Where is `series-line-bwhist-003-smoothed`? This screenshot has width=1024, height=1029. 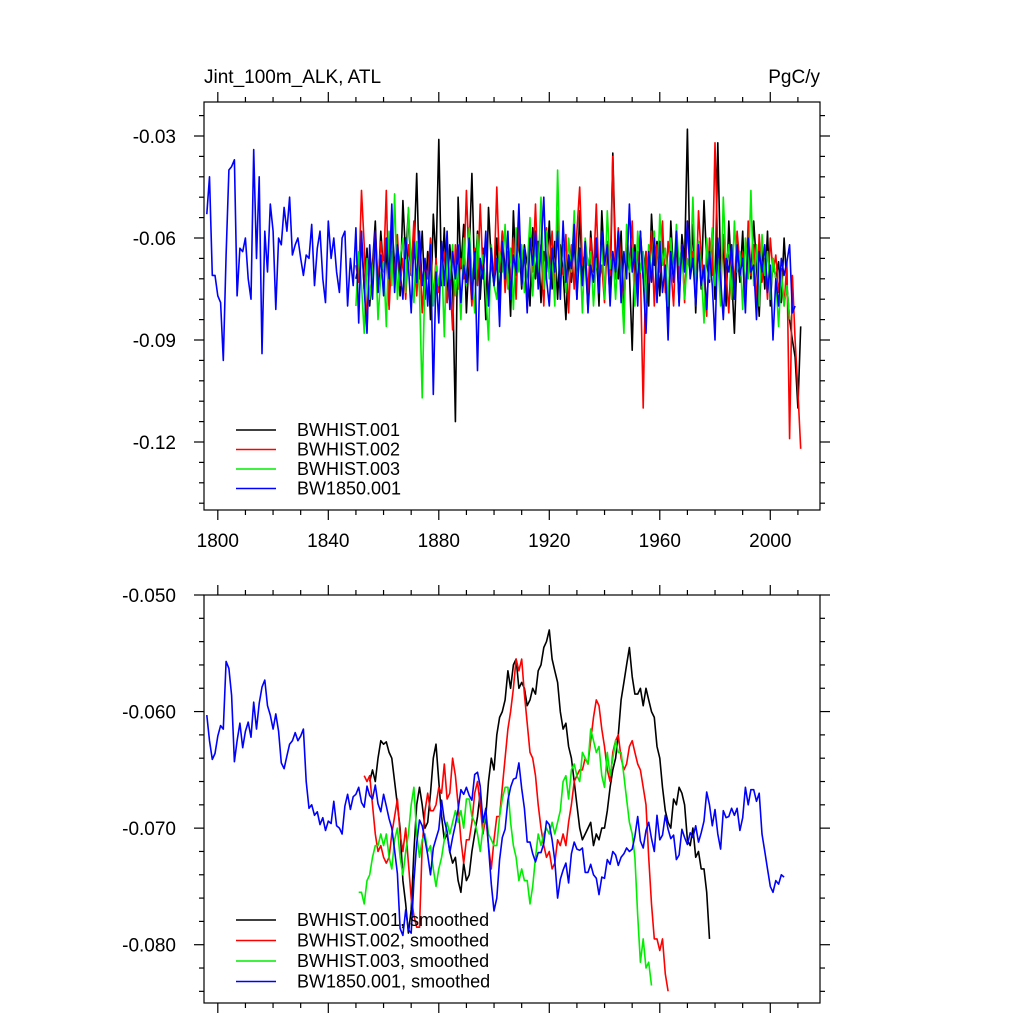 series-line-bwhist-003-smoothed is located at coordinates (505, 857).